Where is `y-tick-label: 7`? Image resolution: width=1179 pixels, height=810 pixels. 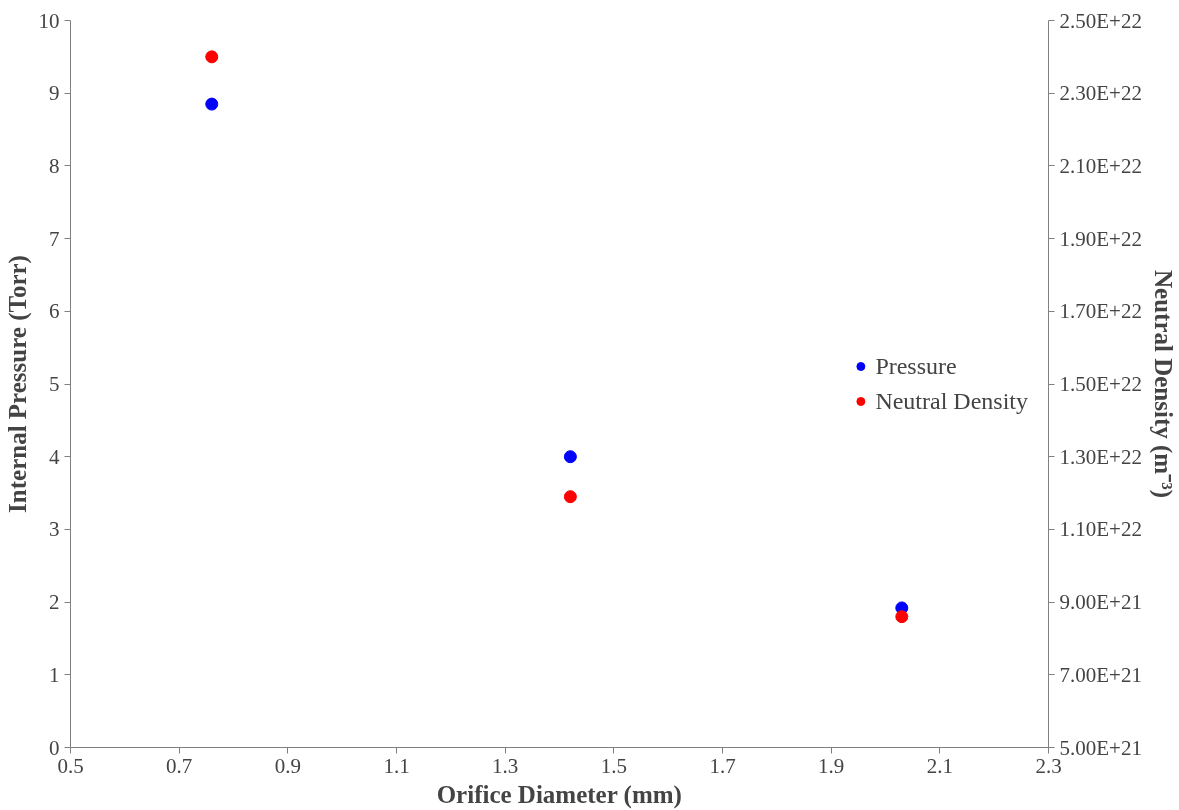
y-tick-label: 7 is located at coordinates (54, 238).